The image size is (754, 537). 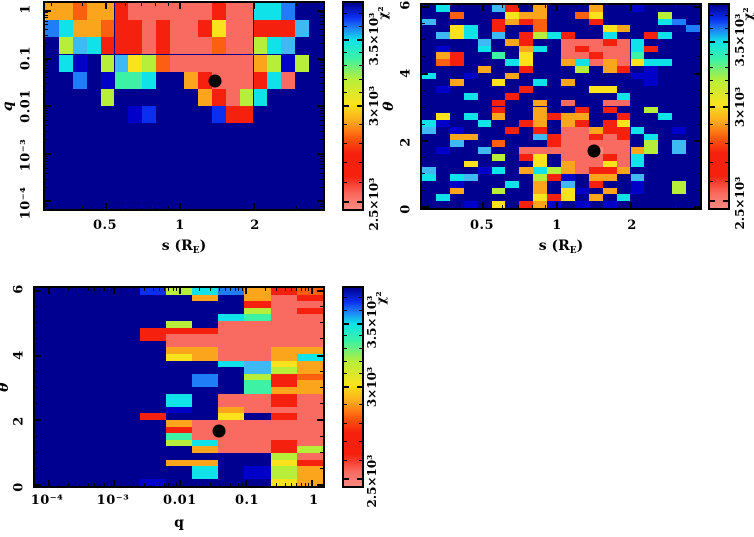 I want to click on x-tick-label: 10⁻³, so click(x=113, y=500).